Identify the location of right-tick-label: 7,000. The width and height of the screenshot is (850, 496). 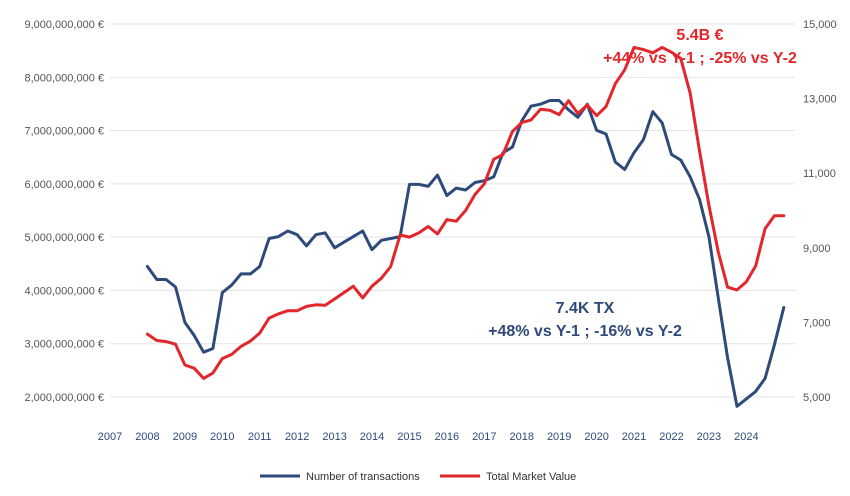
(817, 323).